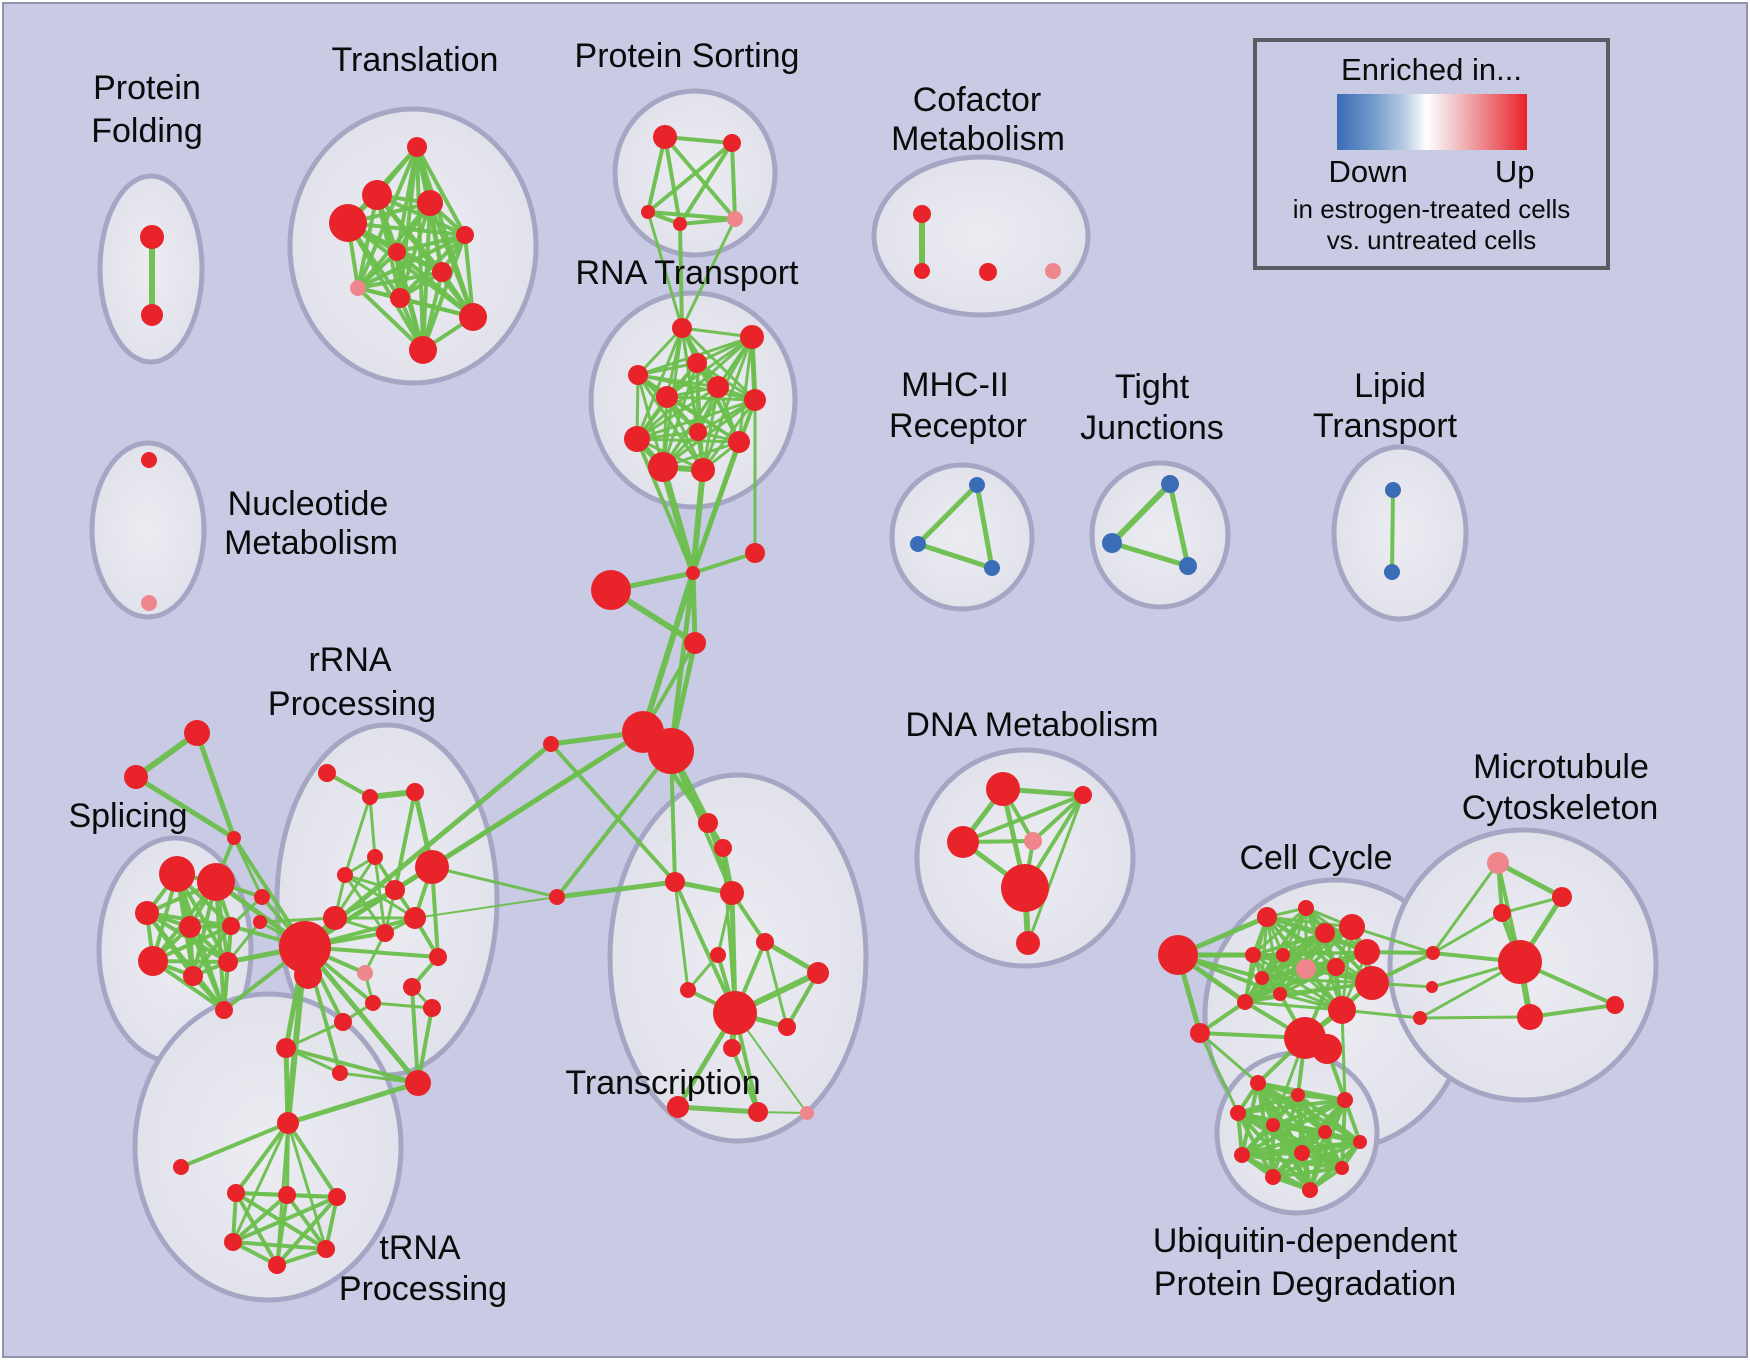 The image size is (1750, 1360). Describe the element at coordinates (1053, 271) in the screenshot. I see `node-CM4` at that location.